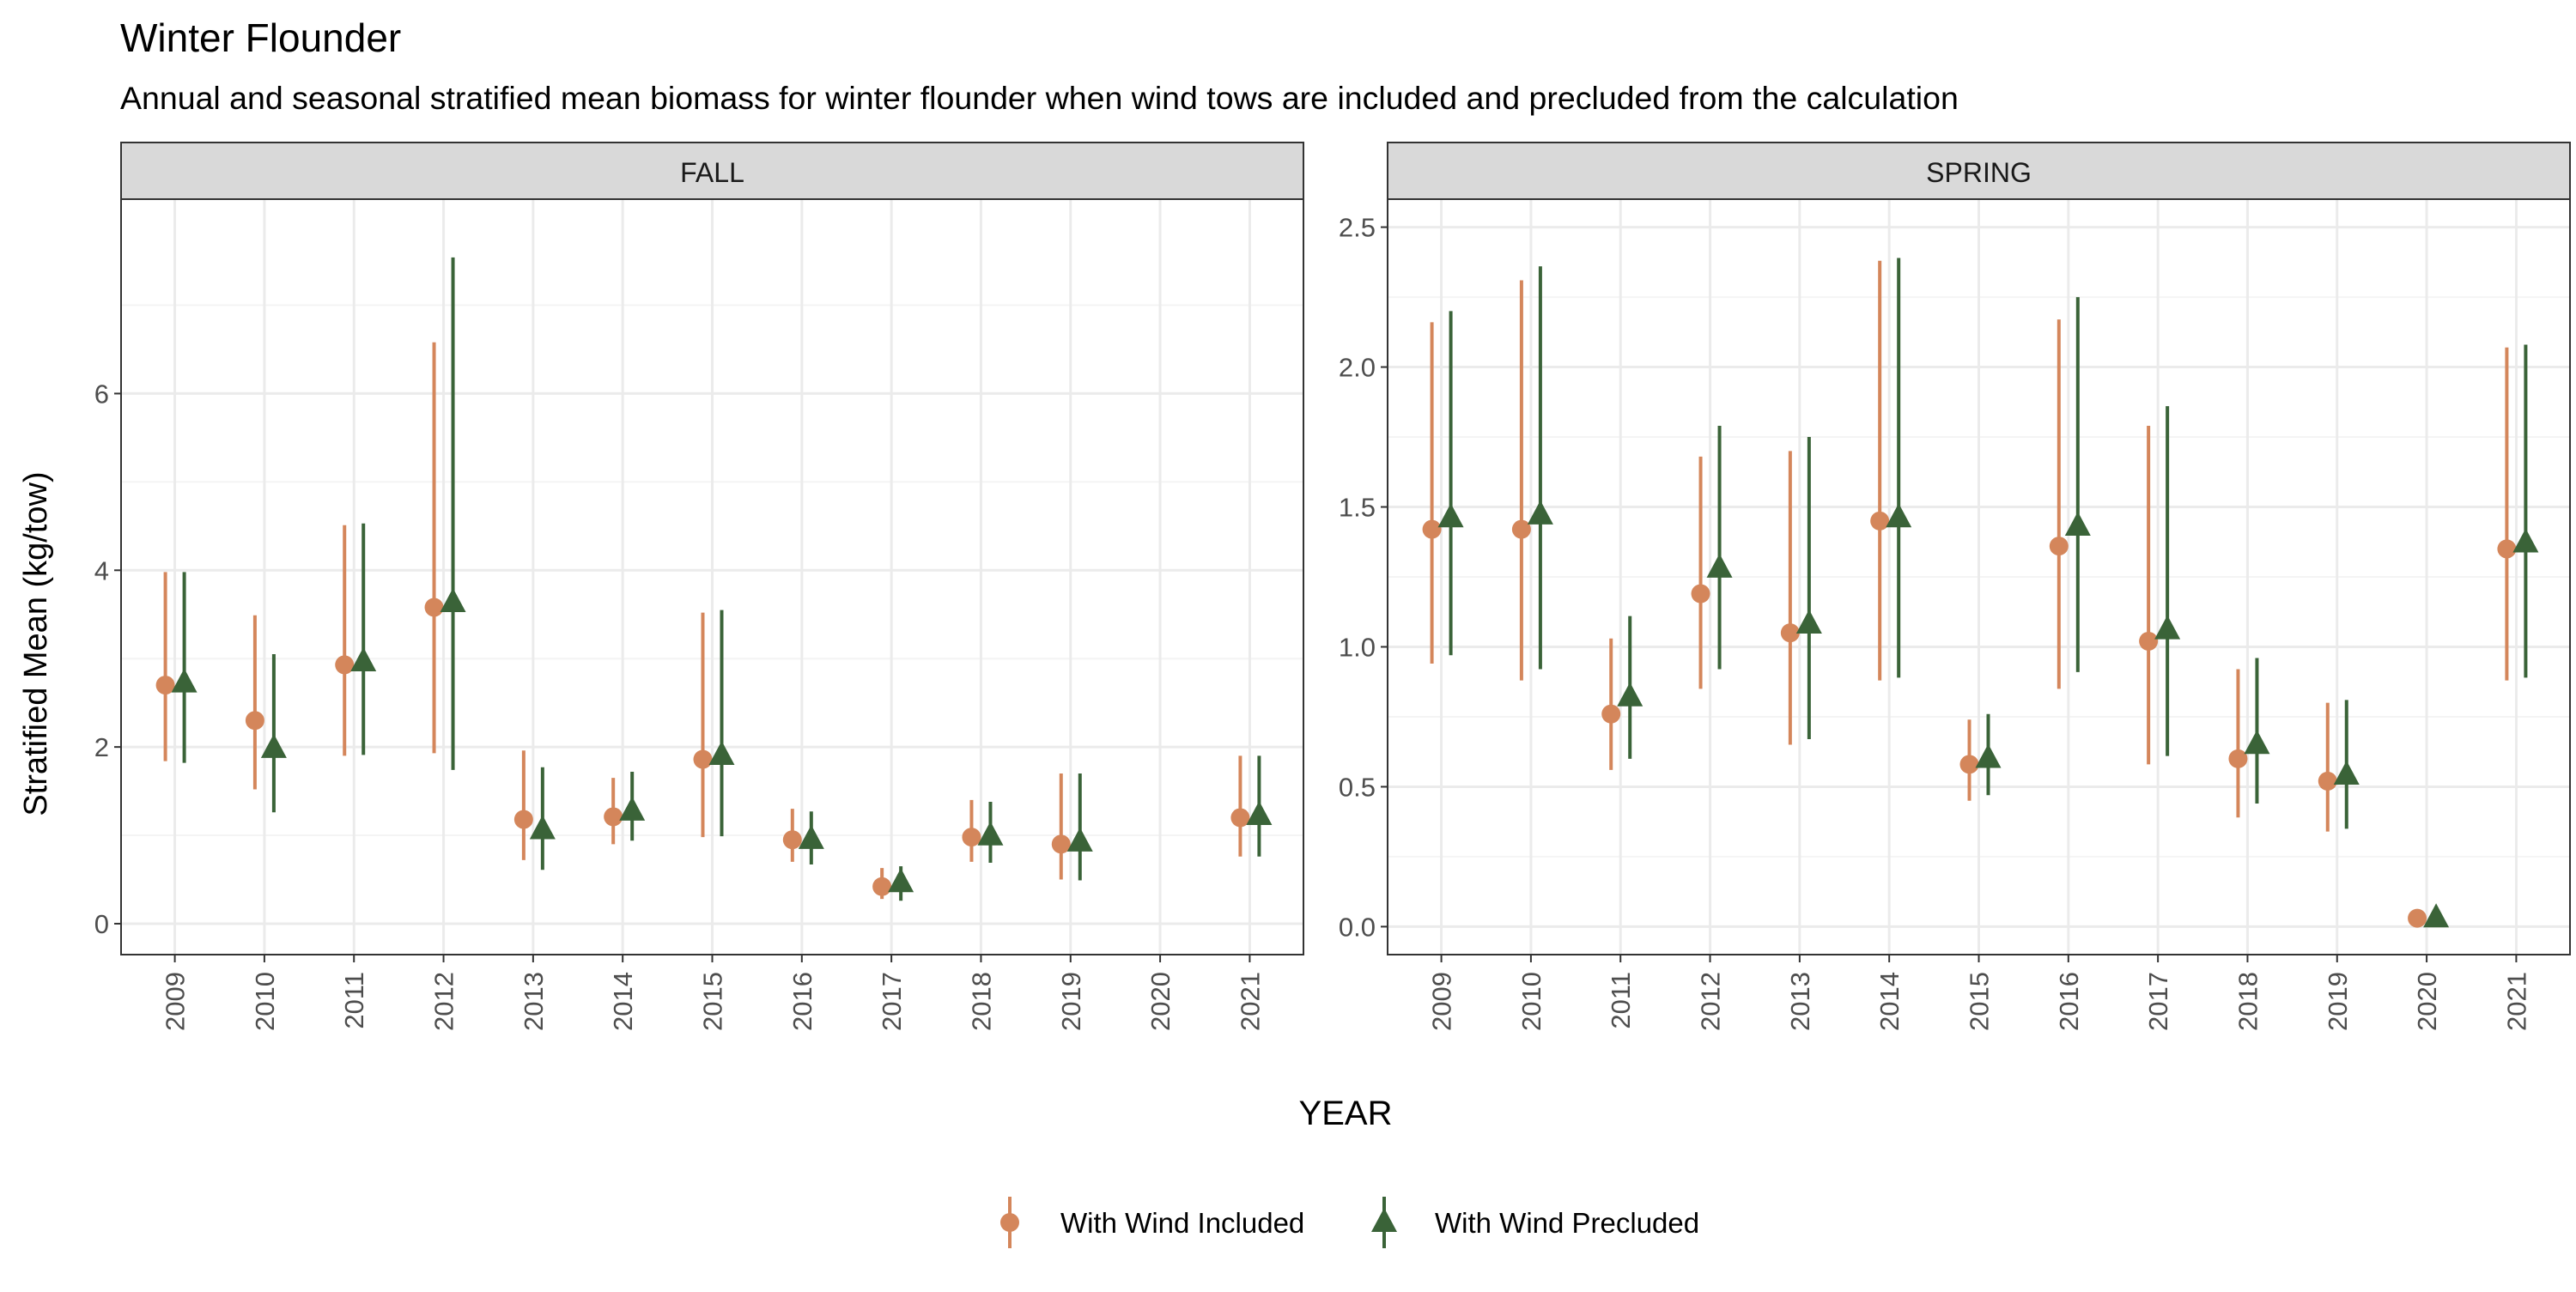  Describe the element at coordinates (101, 924) in the screenshot. I see `y-tick-label: 0` at that location.